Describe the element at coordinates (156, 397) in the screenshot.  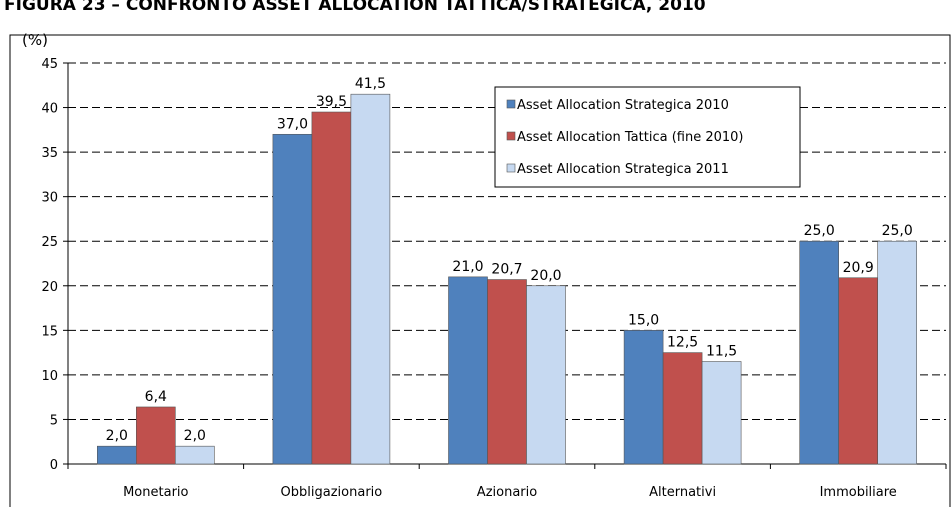
I see `value-label: 6,4` at that location.